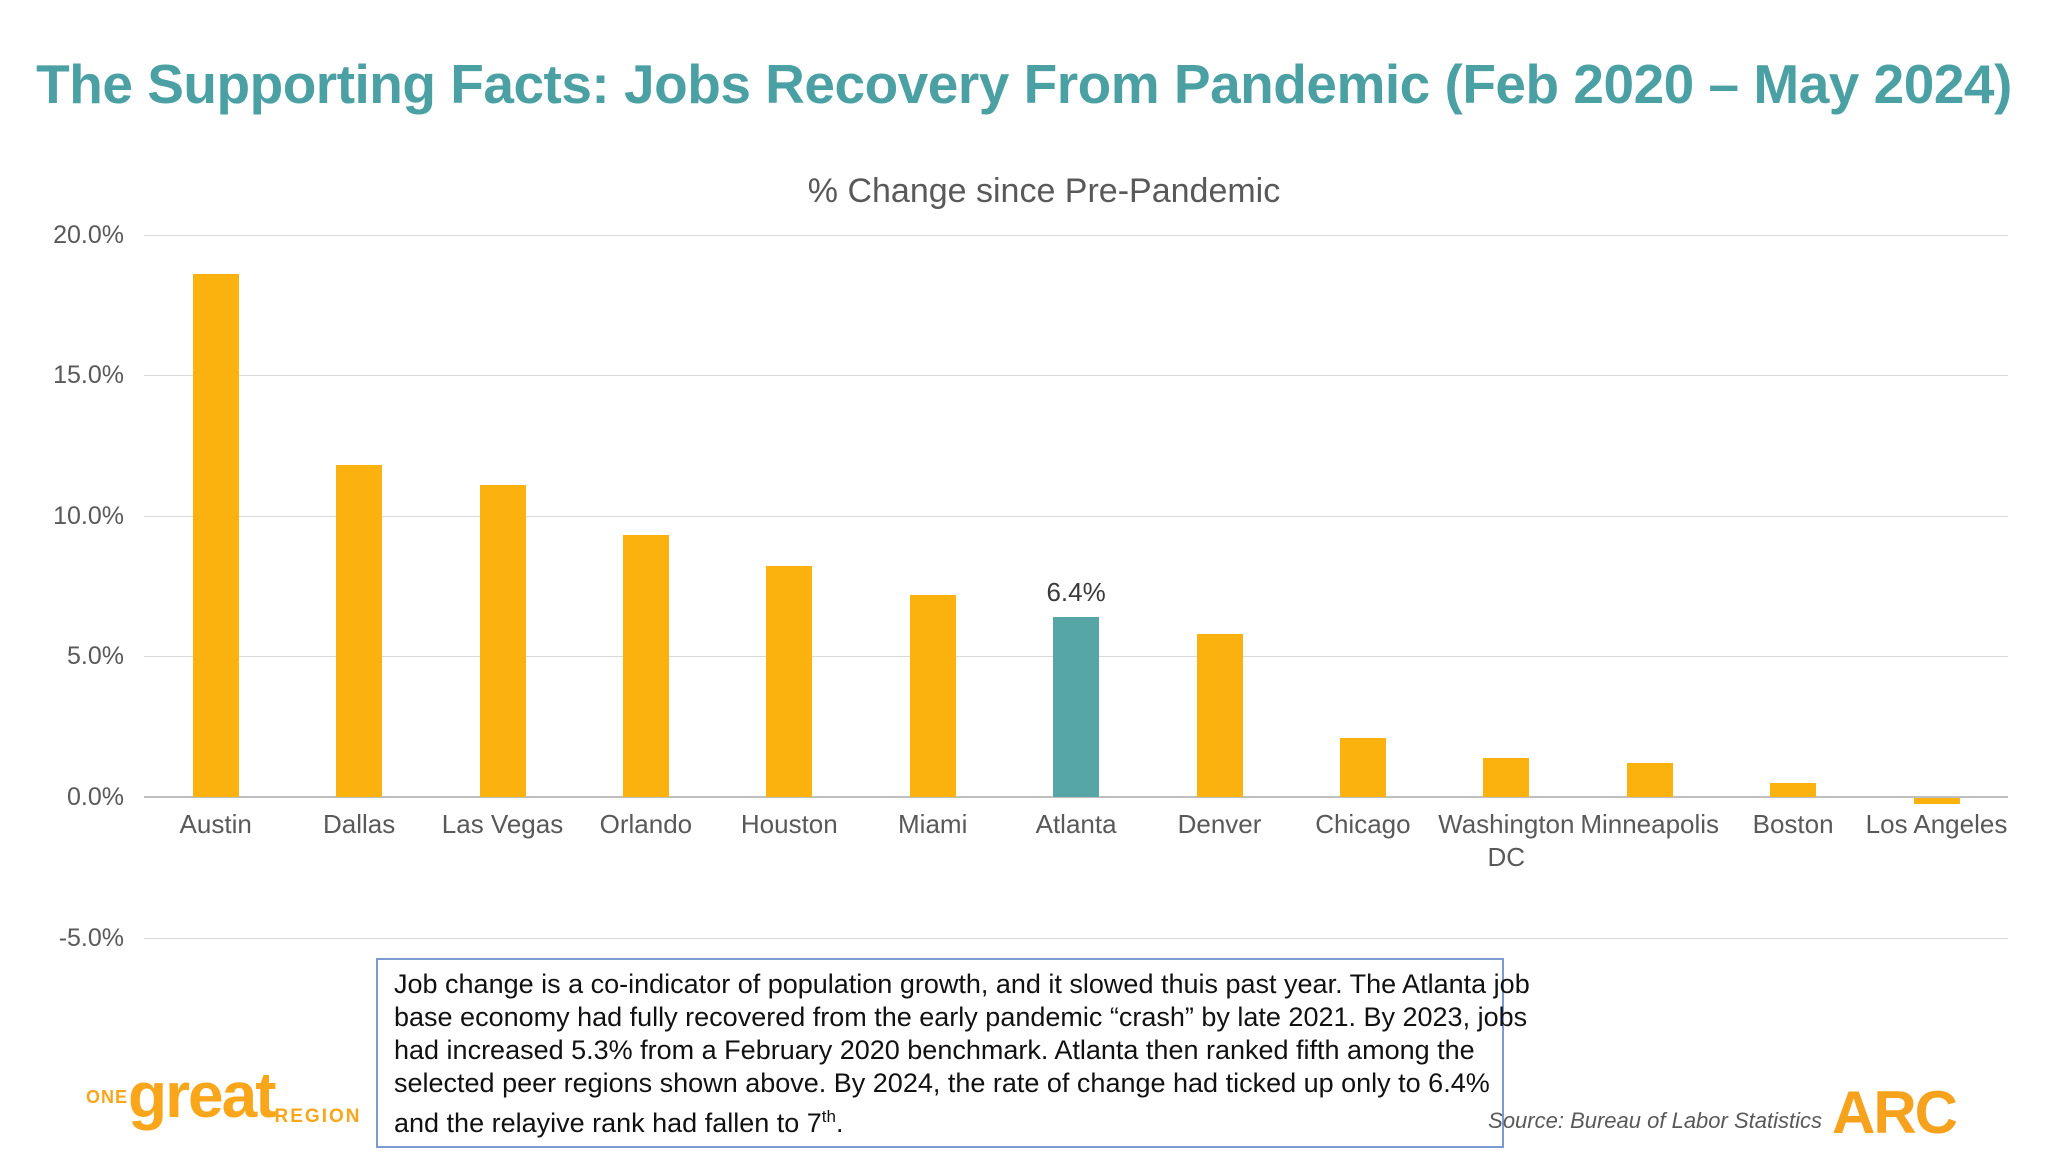 The height and width of the screenshot is (1152, 2048). I want to click on note-line-5-period: ., so click(839, 1123).